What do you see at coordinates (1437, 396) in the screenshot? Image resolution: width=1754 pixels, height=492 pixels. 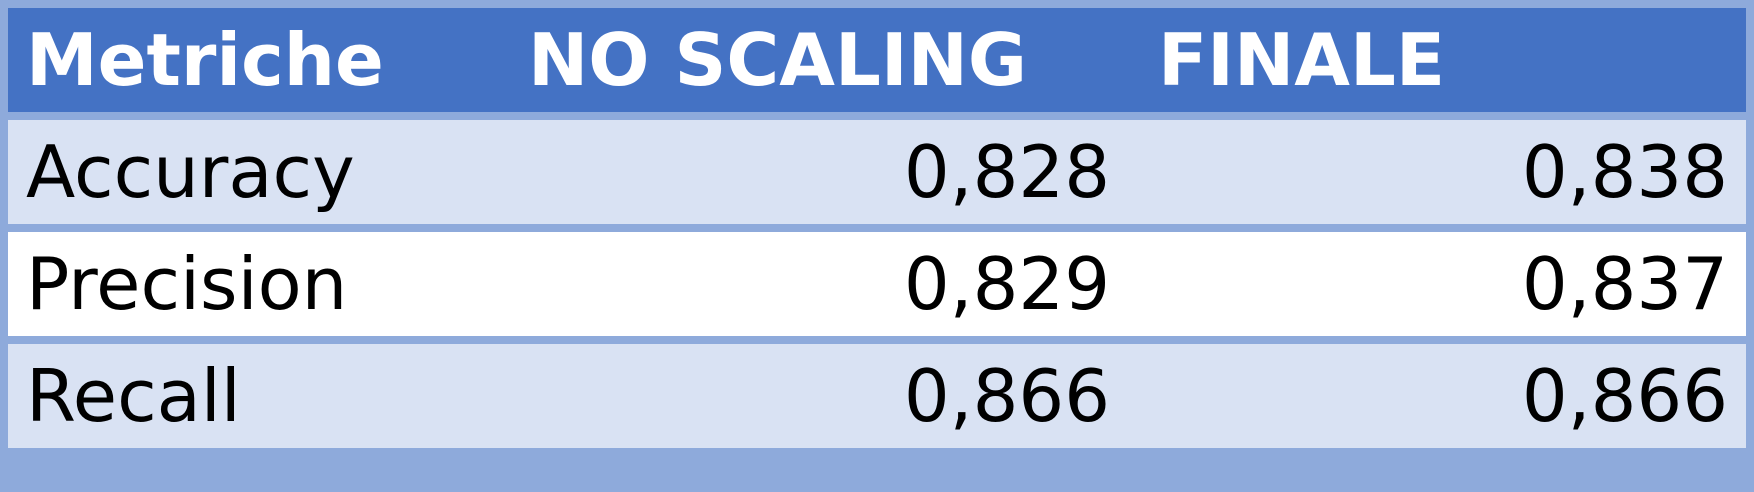 I see `finale-value: 0,866` at bounding box center [1437, 396].